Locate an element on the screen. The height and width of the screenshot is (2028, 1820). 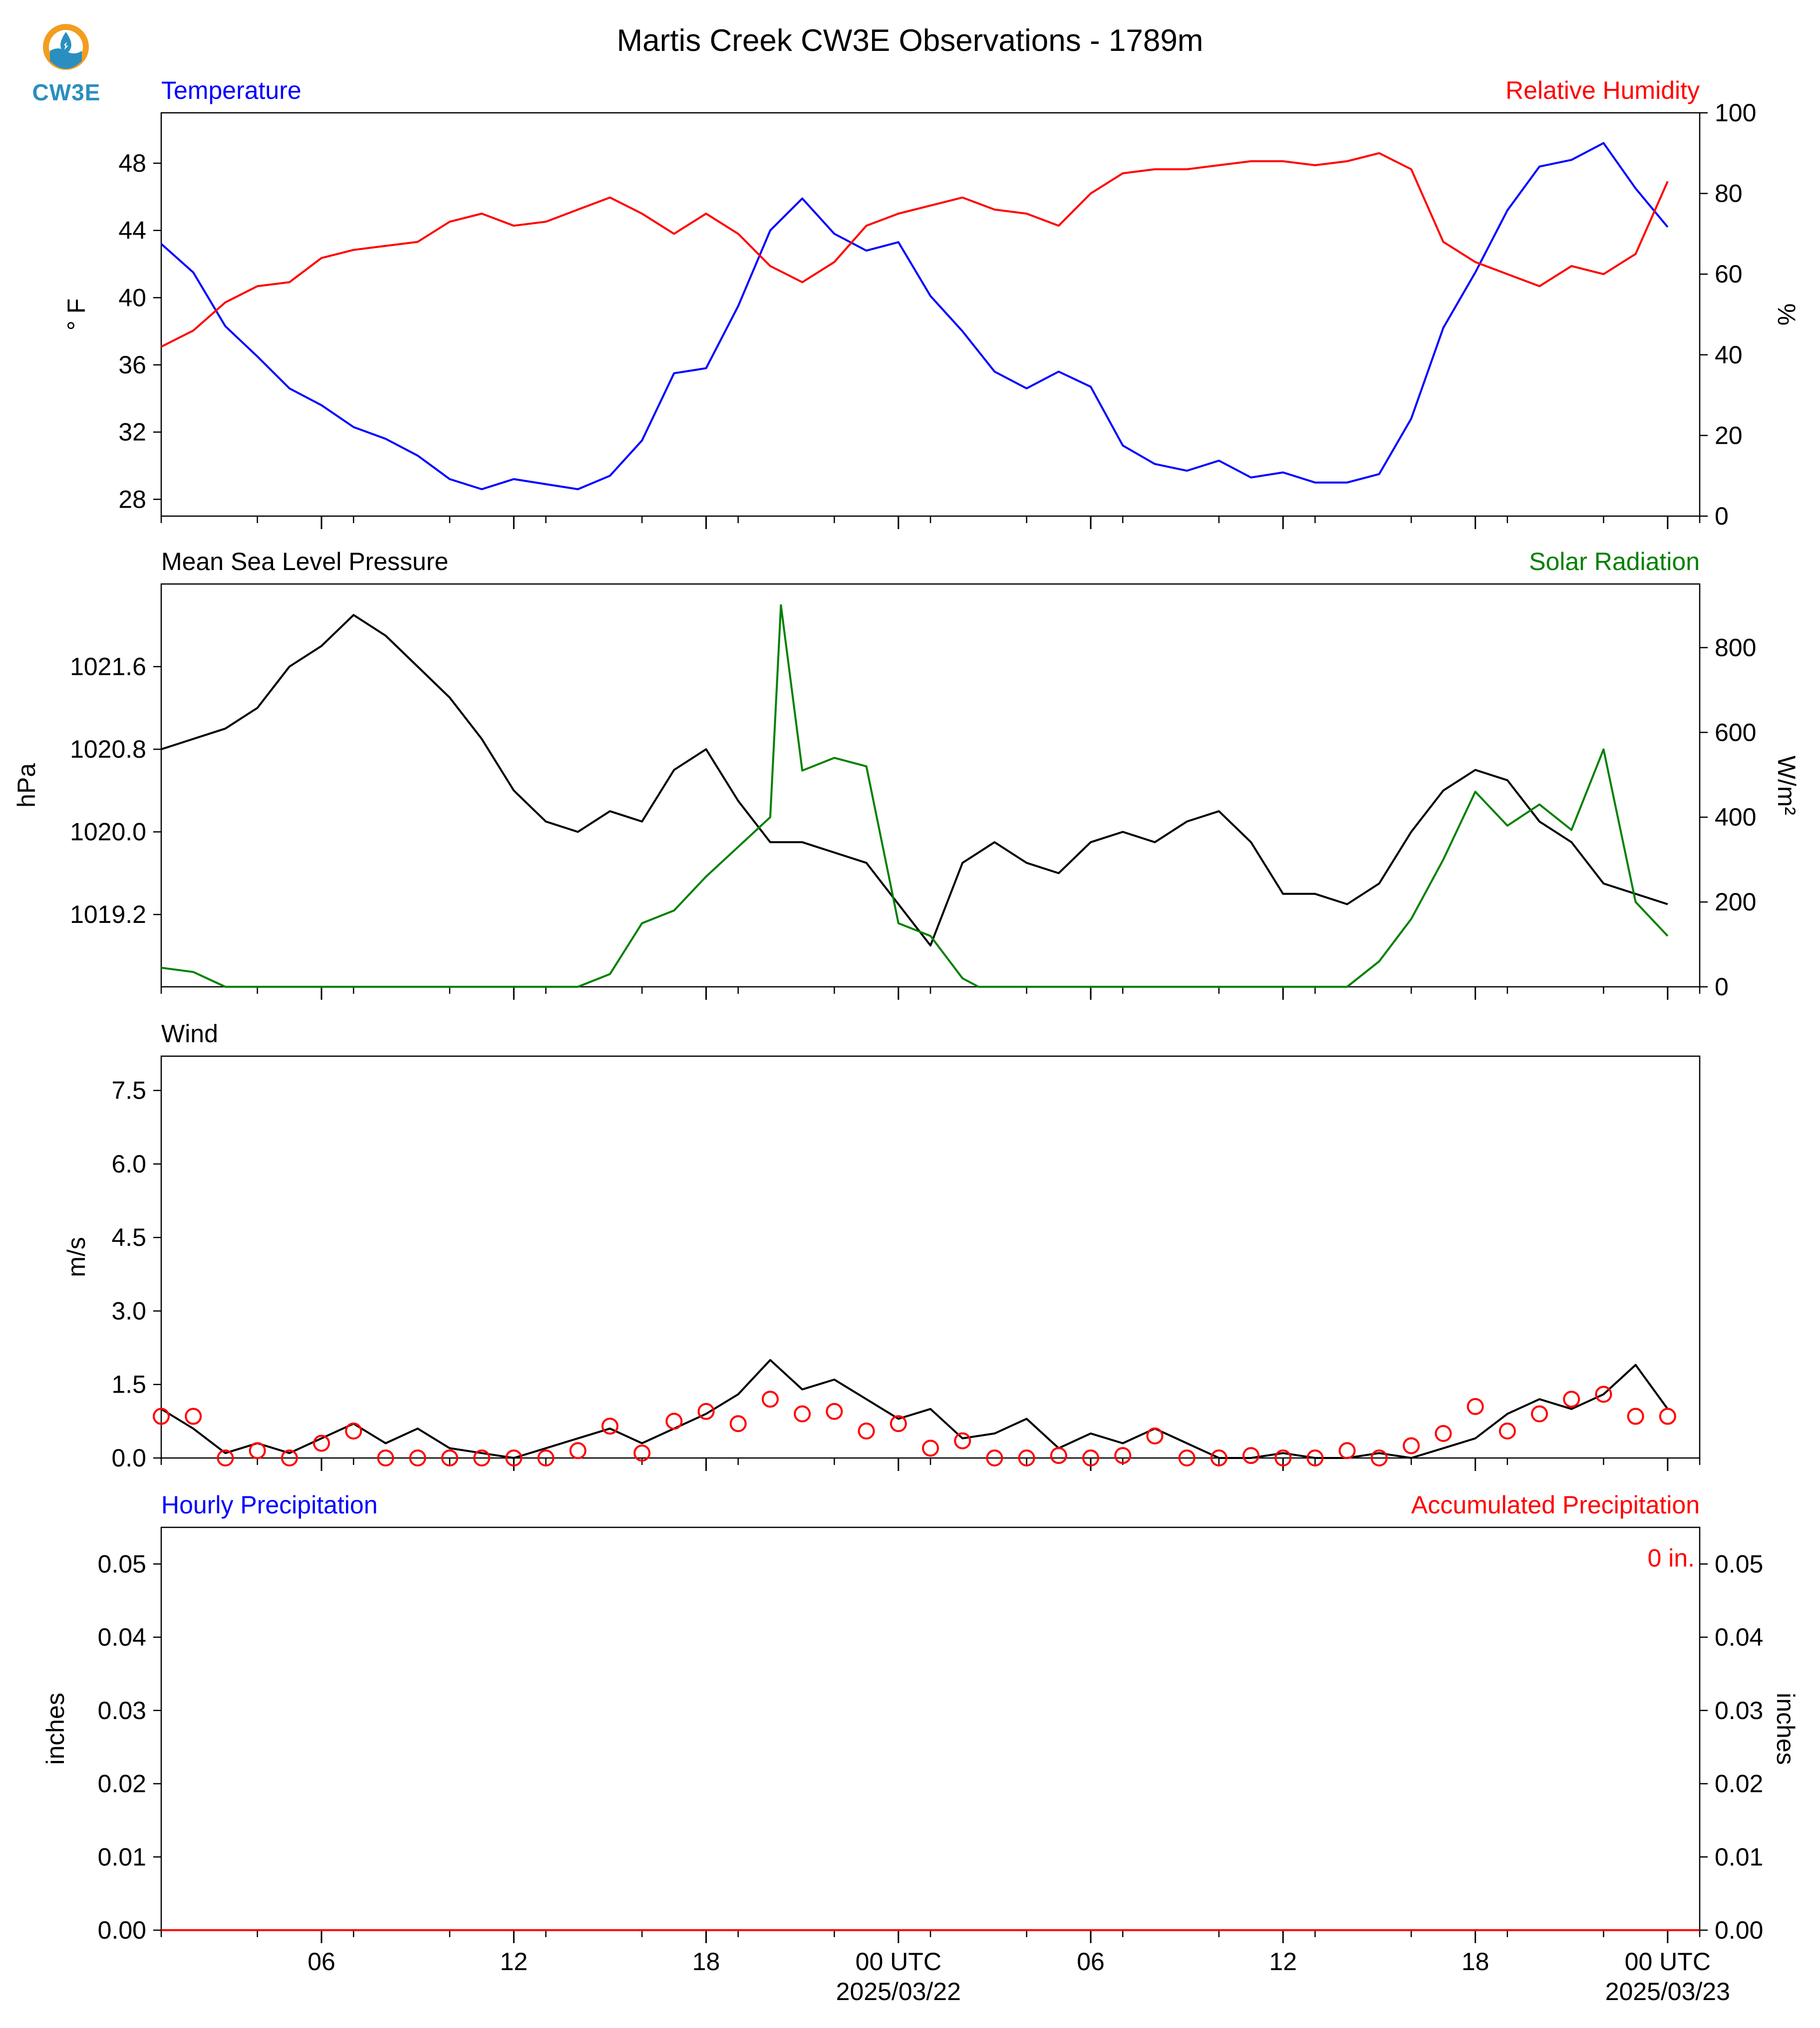
panel-title-left: Hourly Precipitation is located at coordinates (269, 1505).